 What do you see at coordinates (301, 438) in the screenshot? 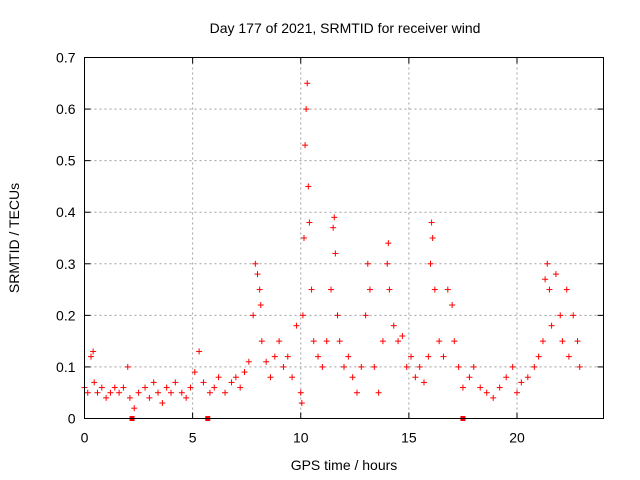
I see `x-tick-label: 10` at bounding box center [301, 438].